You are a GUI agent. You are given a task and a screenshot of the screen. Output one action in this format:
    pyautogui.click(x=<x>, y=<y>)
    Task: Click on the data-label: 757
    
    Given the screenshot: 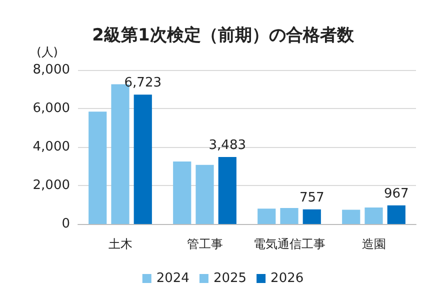 What is the action you would take?
    pyautogui.click(x=311, y=198)
    